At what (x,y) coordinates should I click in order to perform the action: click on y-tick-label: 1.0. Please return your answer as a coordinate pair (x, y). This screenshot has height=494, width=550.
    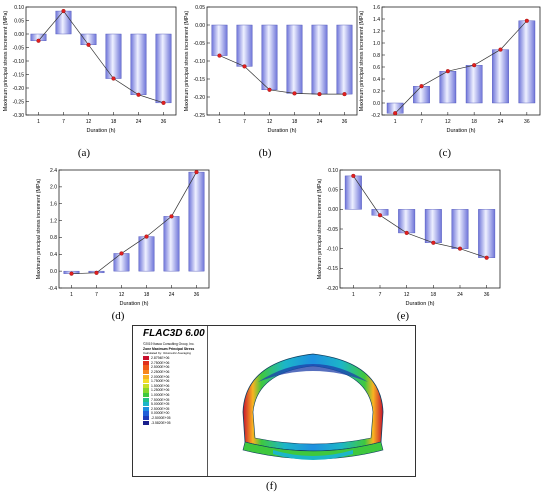
    Looking at the image, I should click on (376, 44).